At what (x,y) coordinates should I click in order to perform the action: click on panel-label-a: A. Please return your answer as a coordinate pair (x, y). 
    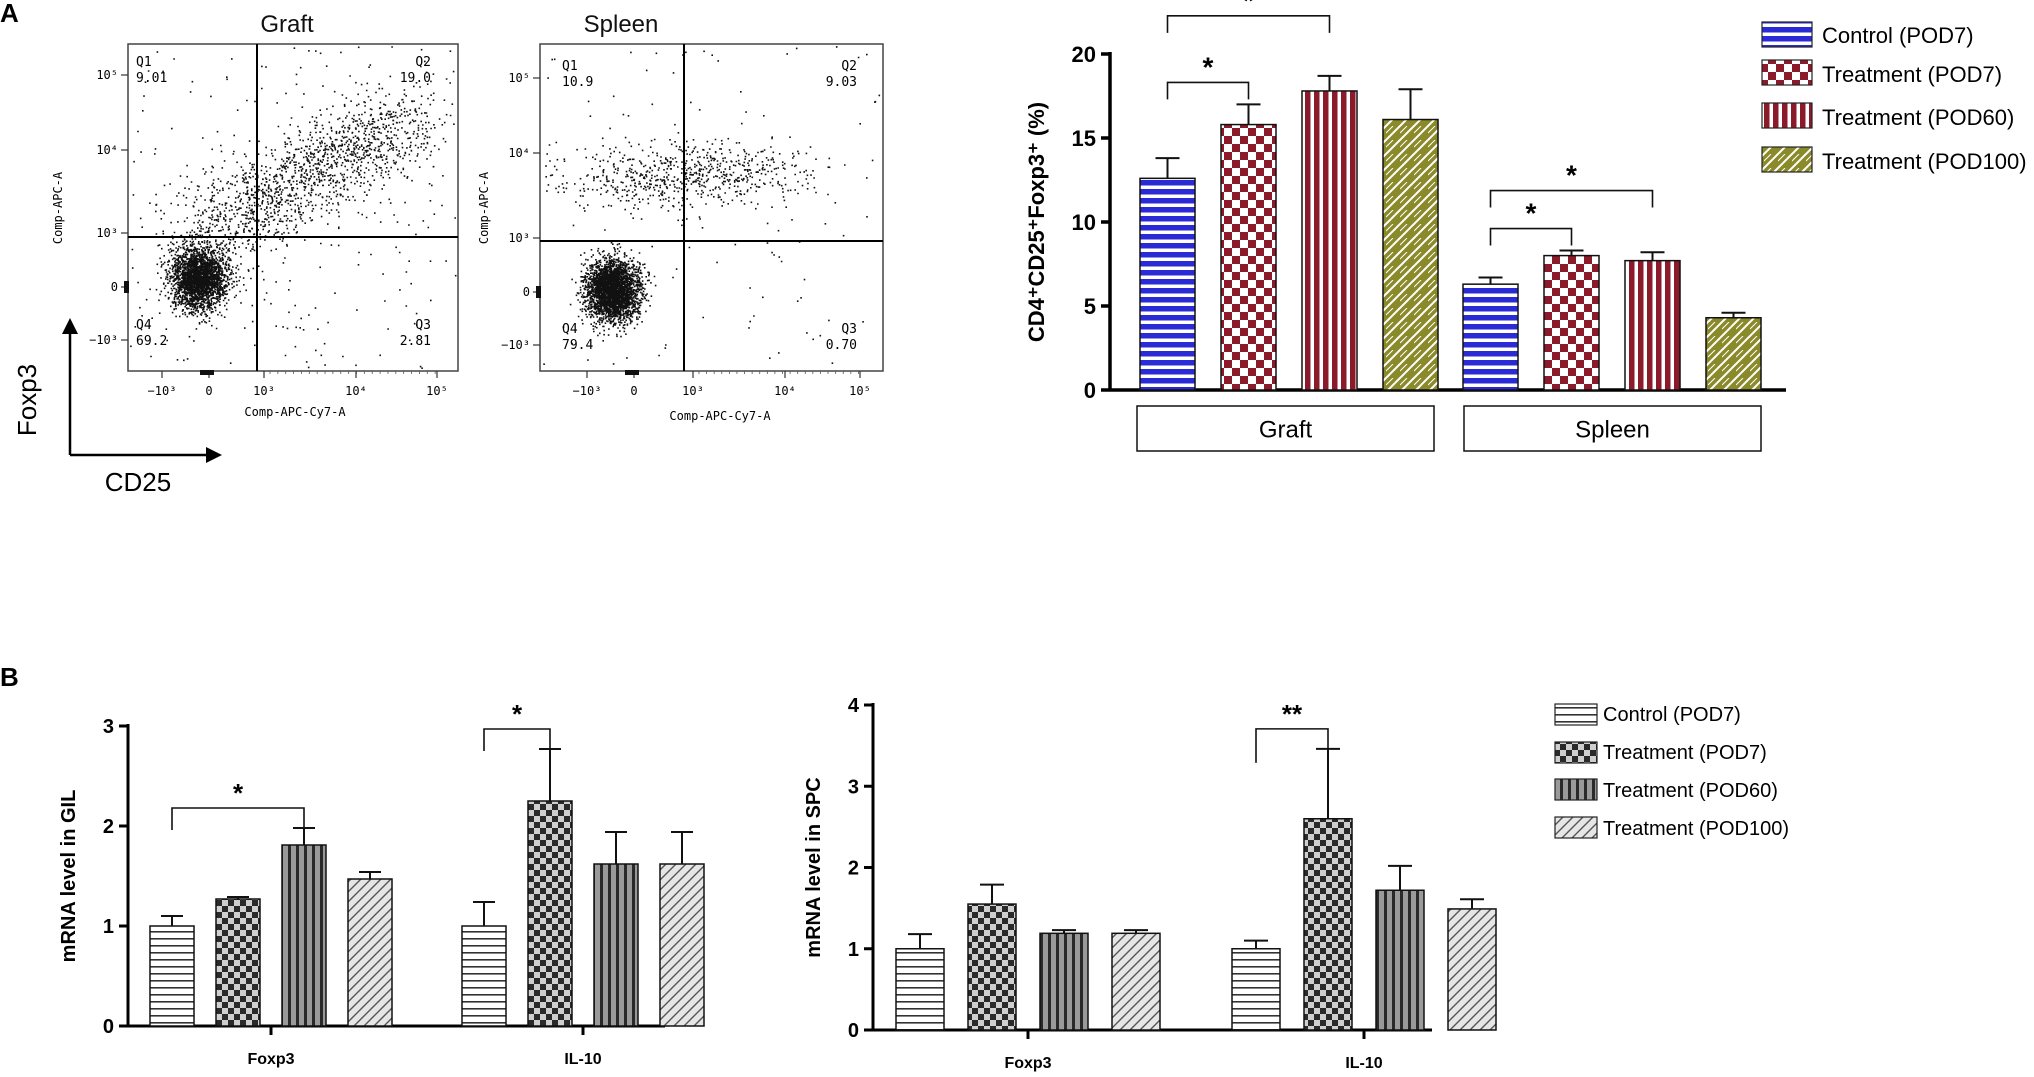
    Looking at the image, I should click on (9, 14).